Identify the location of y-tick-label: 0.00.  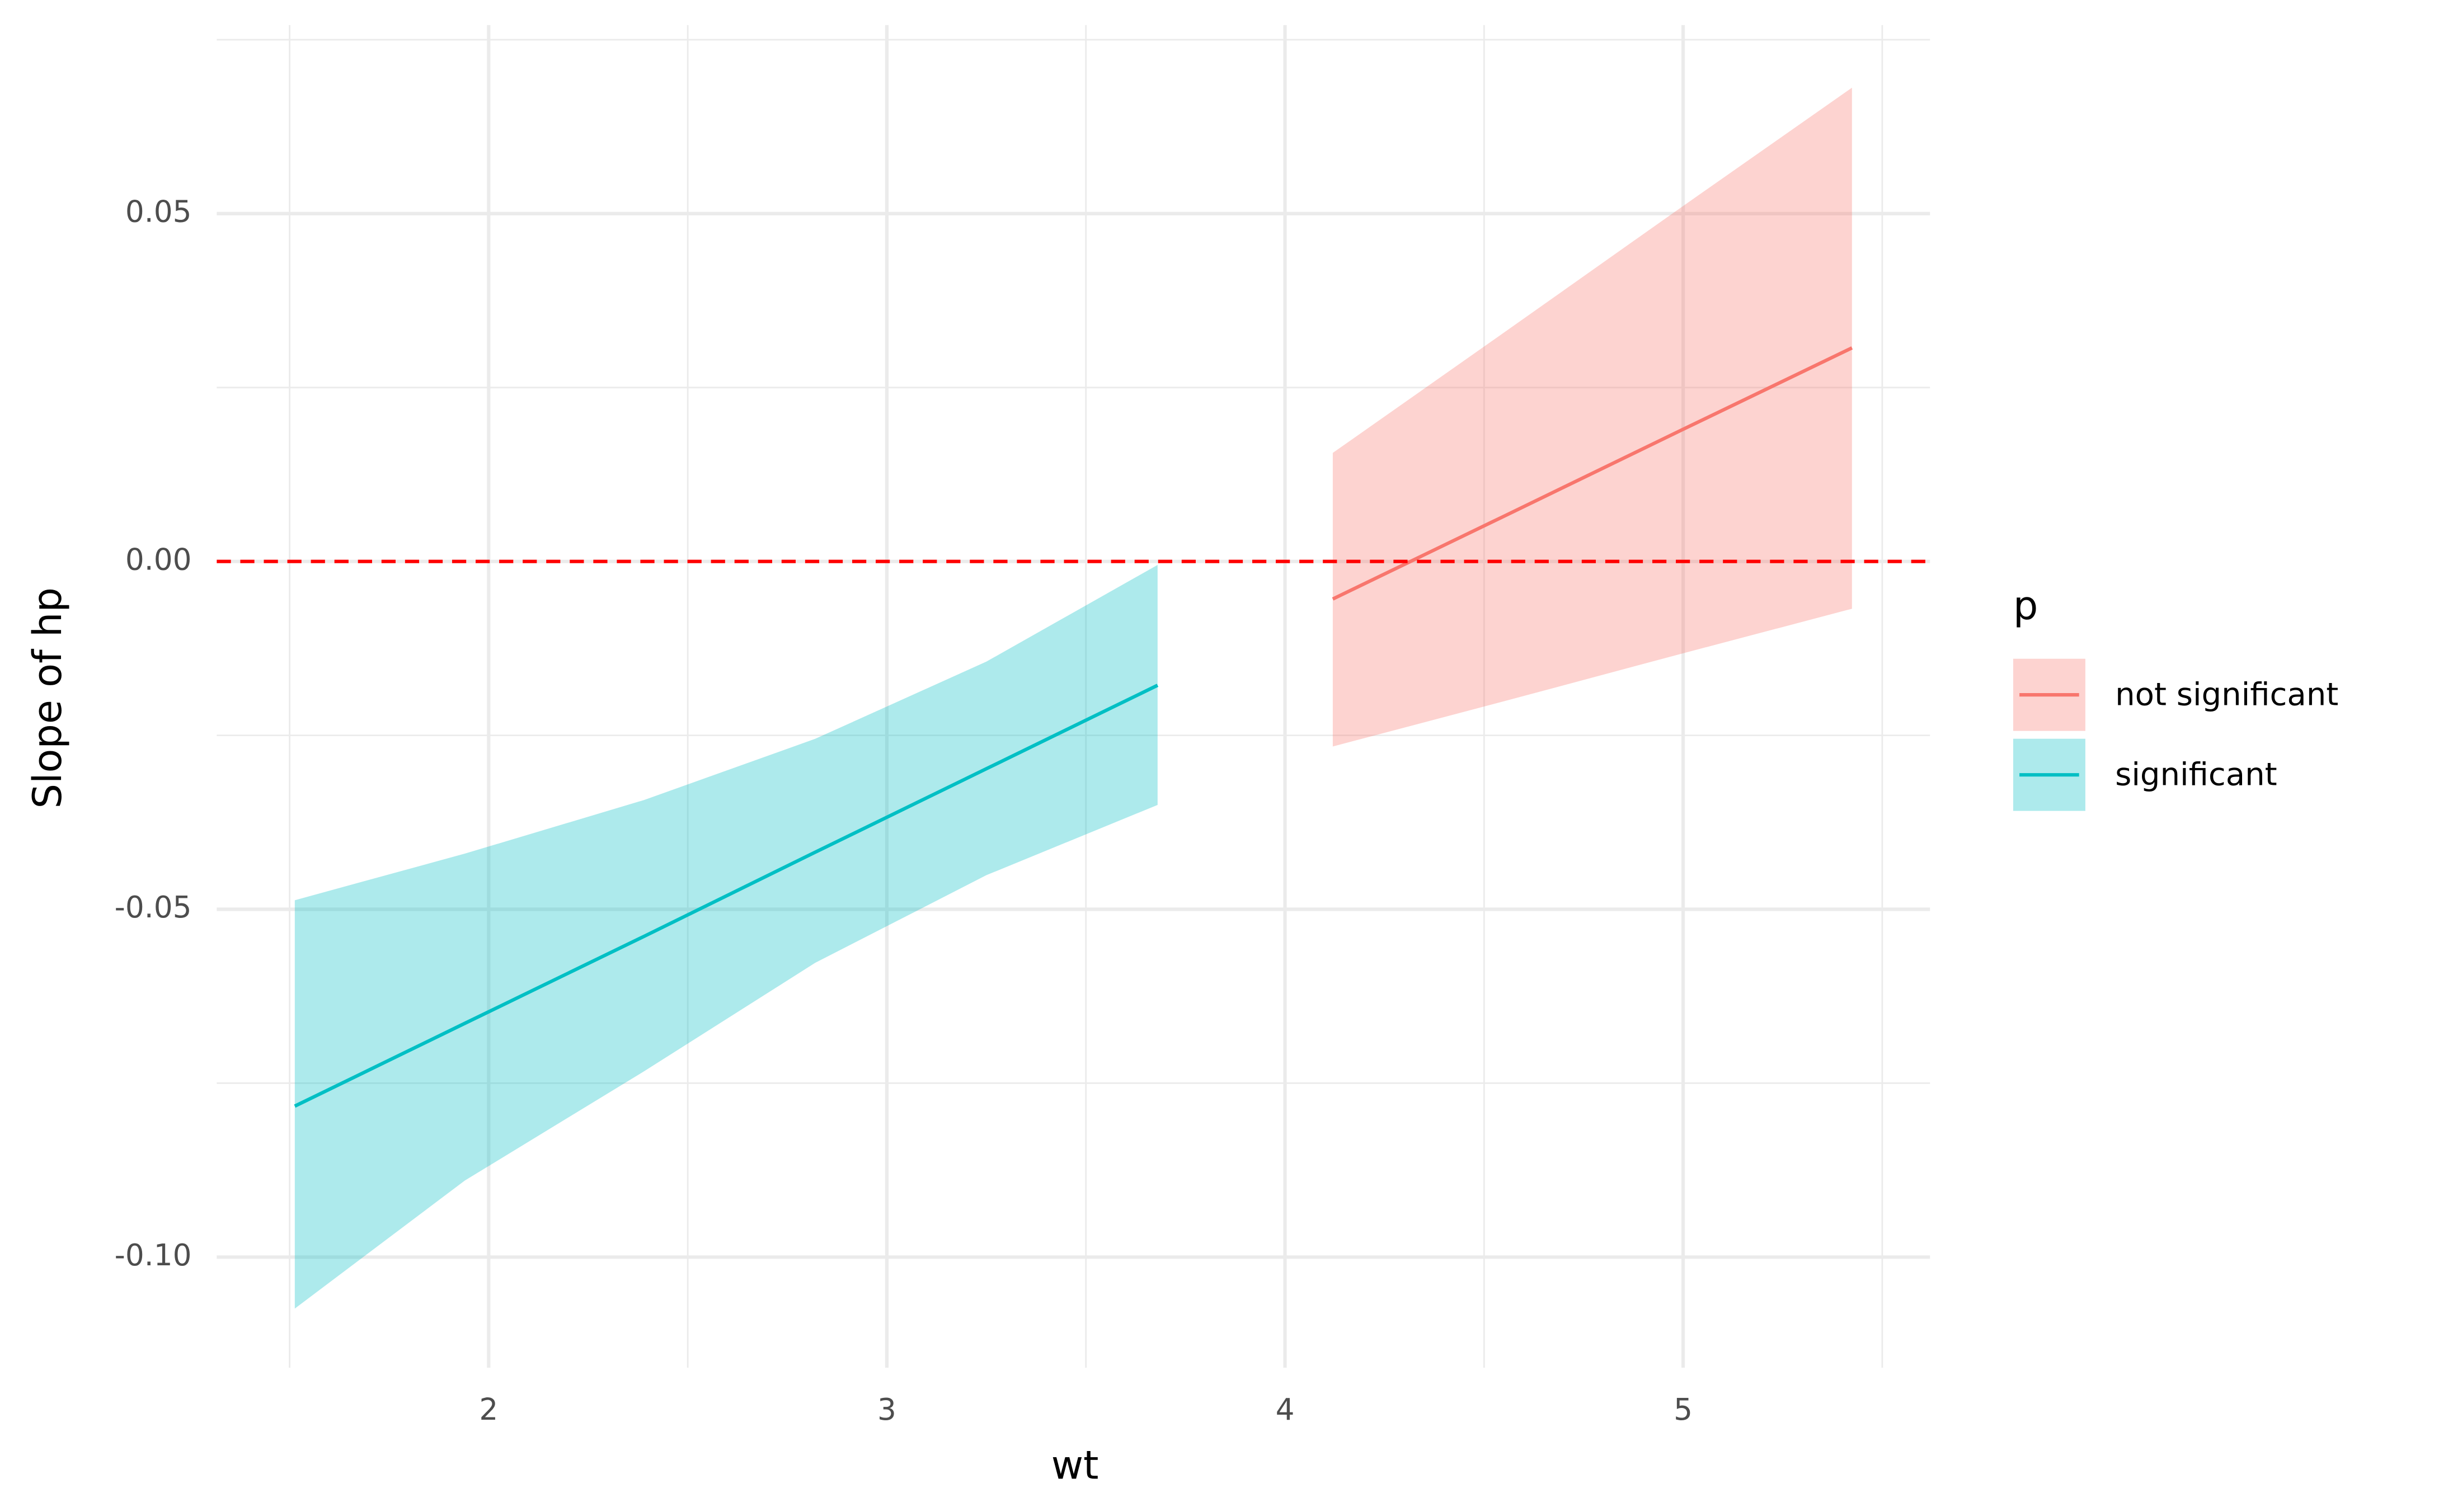
(158, 559).